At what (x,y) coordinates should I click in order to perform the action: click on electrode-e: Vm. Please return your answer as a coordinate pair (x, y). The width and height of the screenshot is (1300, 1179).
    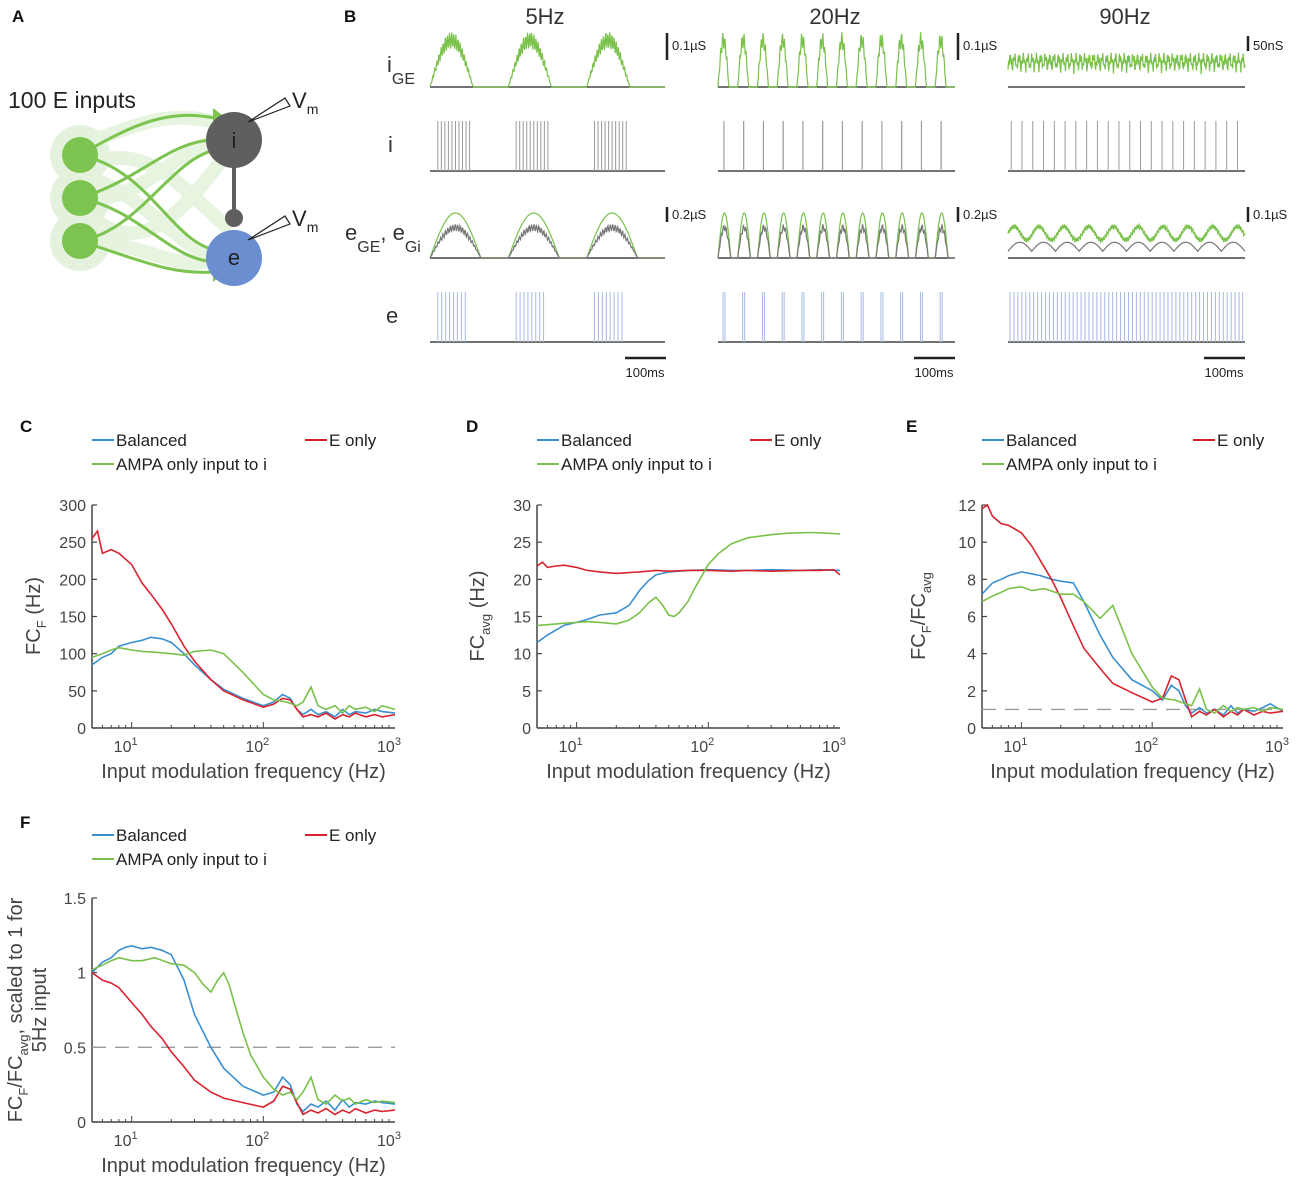
    Looking at the image, I should click on (282, 223).